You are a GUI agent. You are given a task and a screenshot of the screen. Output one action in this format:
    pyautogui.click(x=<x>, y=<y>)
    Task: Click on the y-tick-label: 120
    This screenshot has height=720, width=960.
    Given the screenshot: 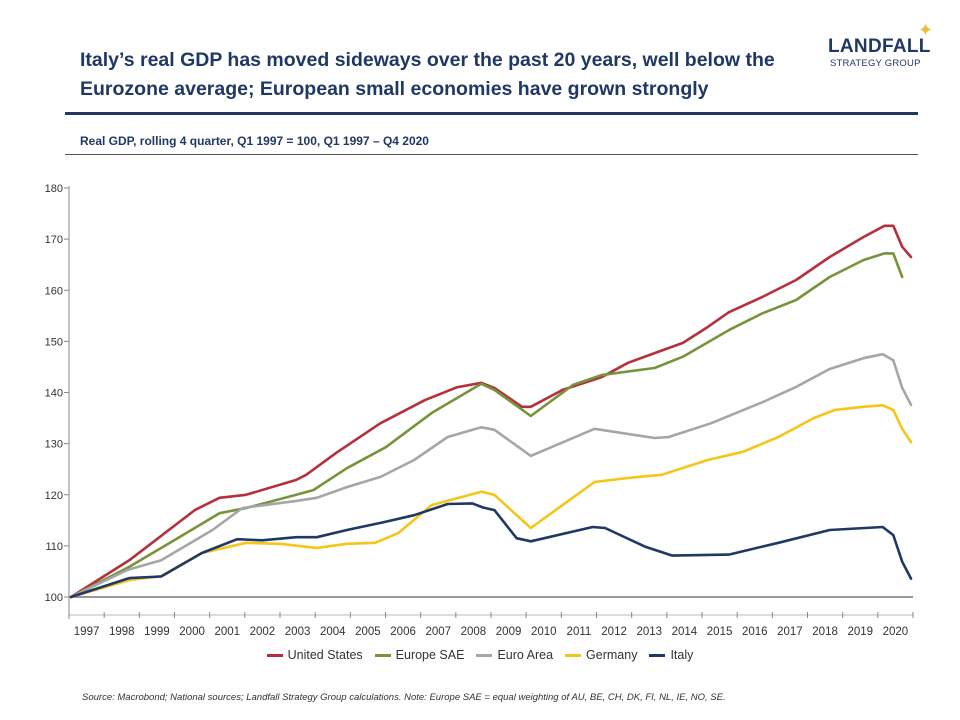 What is the action you would take?
    pyautogui.click(x=54, y=496)
    